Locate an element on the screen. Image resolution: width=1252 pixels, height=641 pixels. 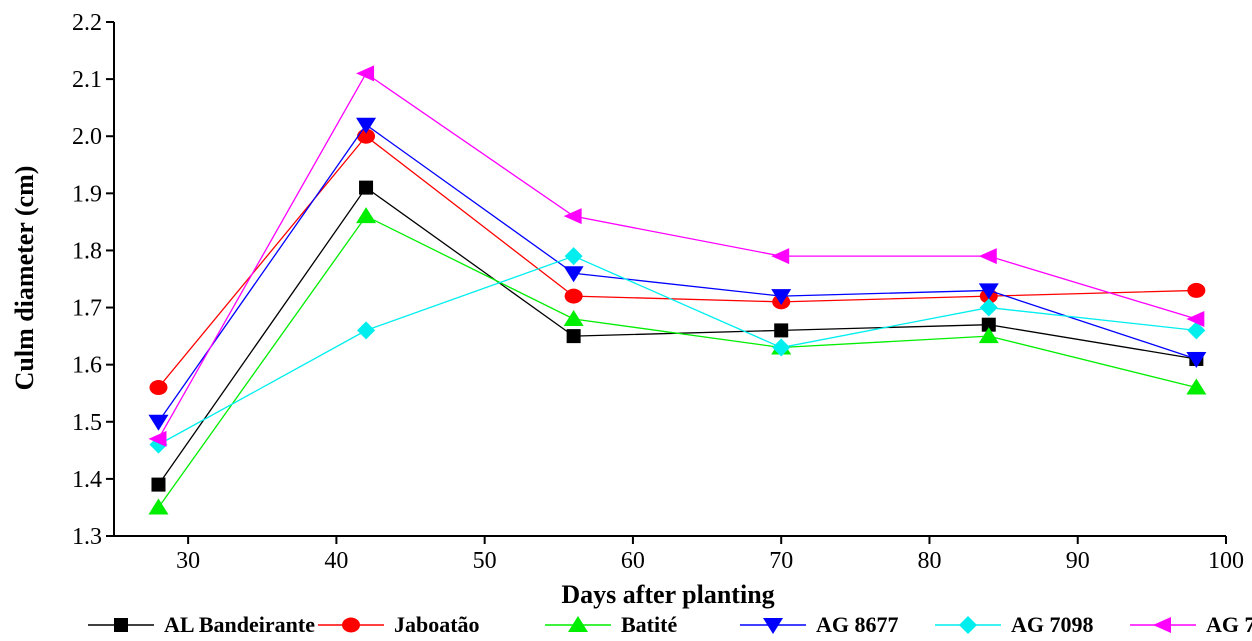
legend-label: Batité is located at coordinates (649, 624).